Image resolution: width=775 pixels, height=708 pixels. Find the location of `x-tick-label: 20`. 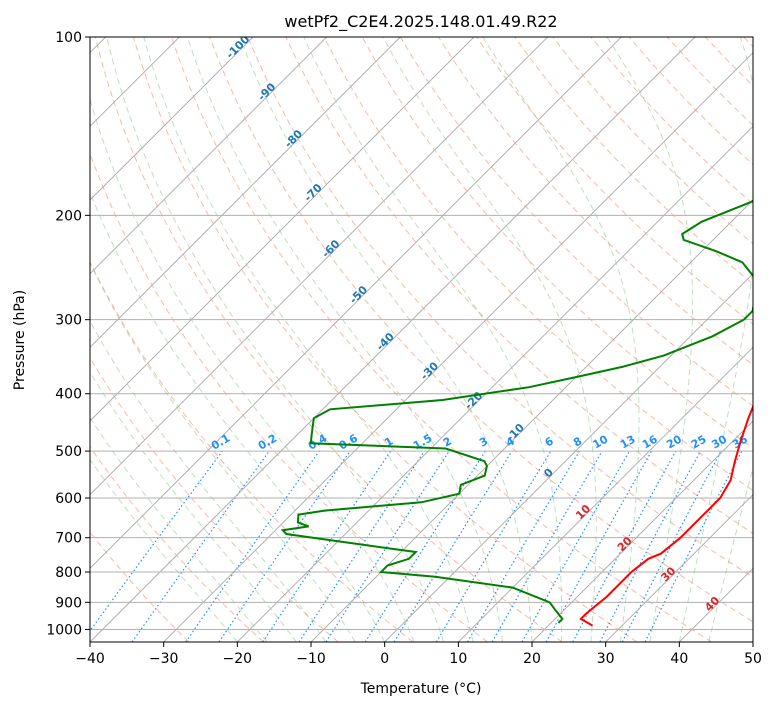

x-tick-label: 20 is located at coordinates (532, 659).